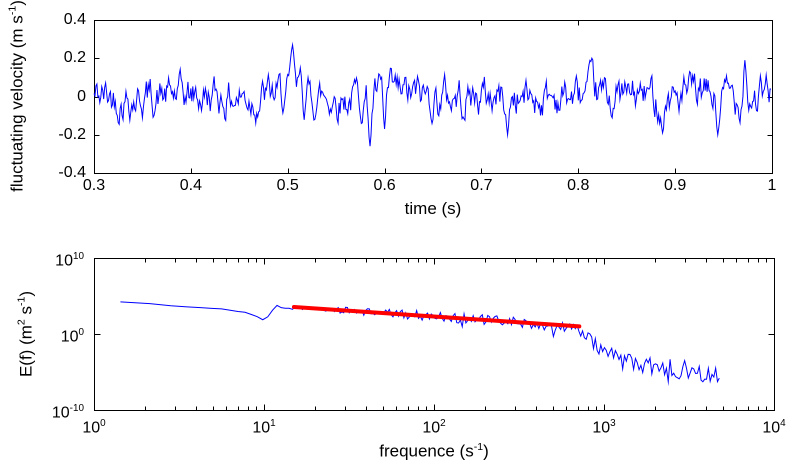 This screenshot has width=799, height=474. I want to click on top-ylabel: fluctuating velocity (m s-1), so click(16, 96).